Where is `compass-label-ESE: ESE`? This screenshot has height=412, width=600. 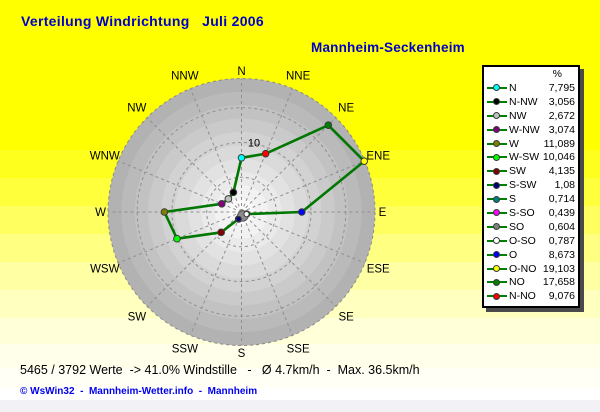
compass-label-ESE: ESE is located at coordinates (378, 270).